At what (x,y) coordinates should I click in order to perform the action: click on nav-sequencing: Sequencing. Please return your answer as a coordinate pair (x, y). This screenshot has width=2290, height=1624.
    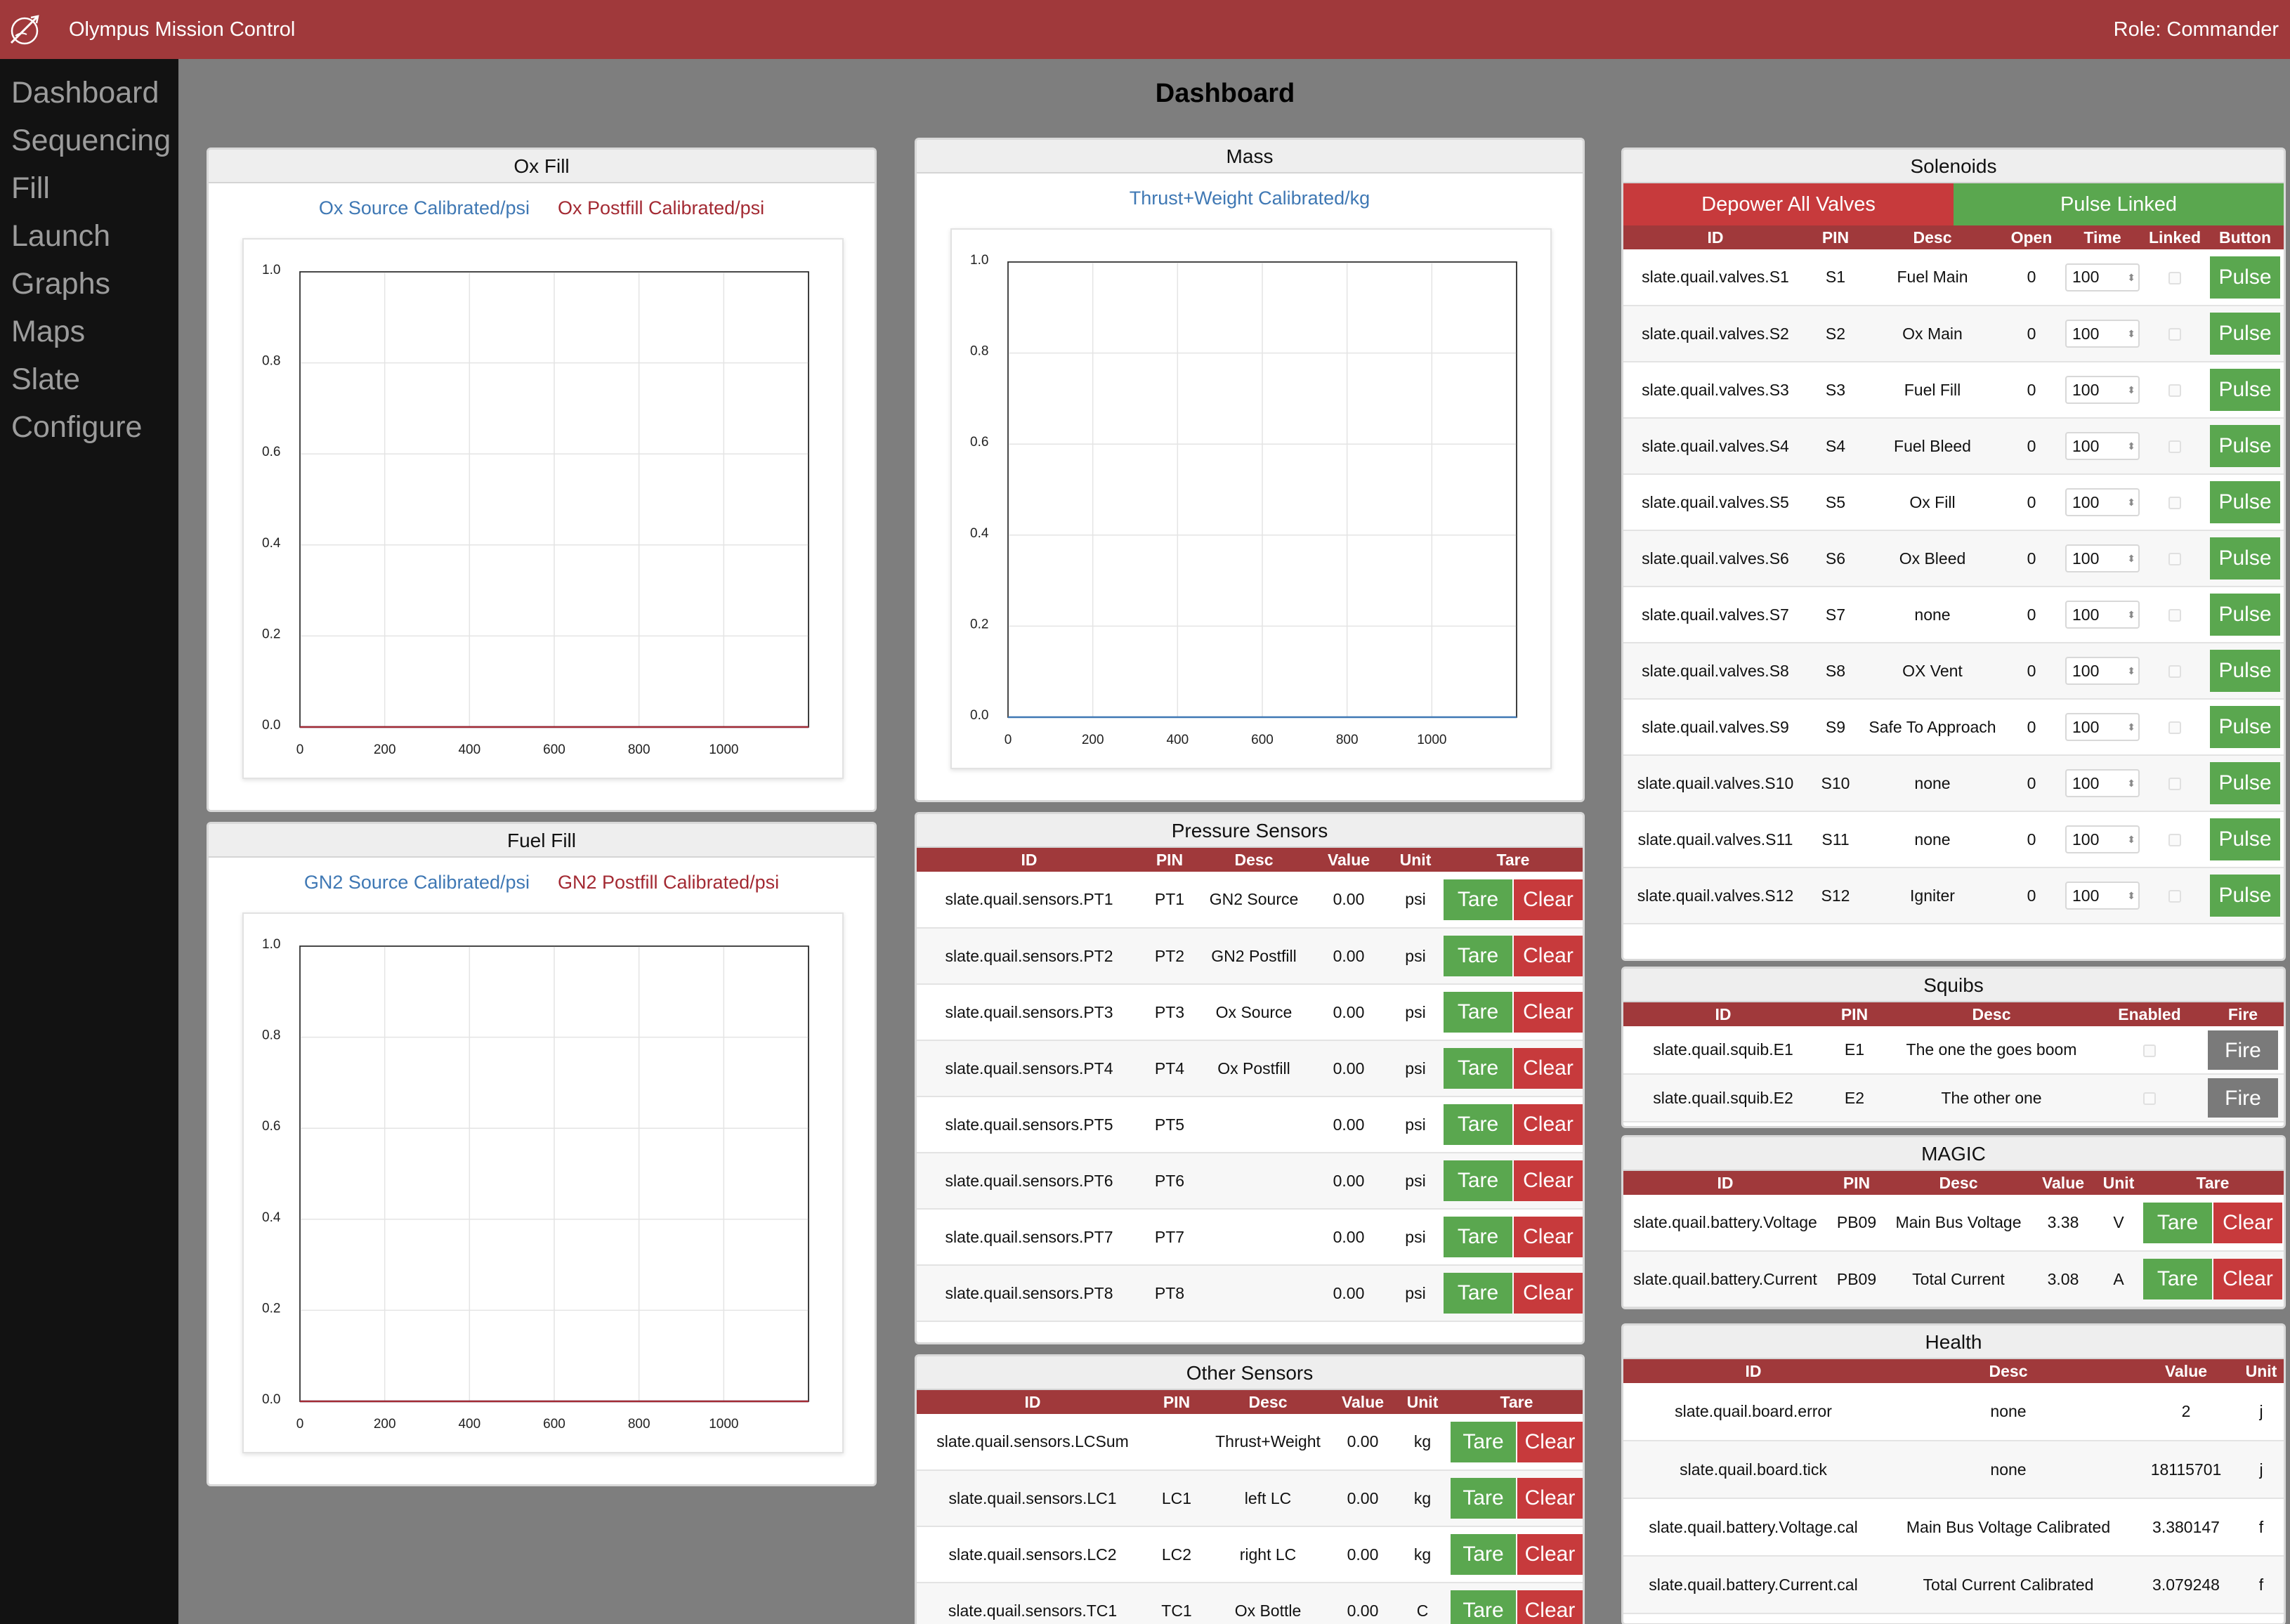
    Looking at the image, I should click on (91, 140).